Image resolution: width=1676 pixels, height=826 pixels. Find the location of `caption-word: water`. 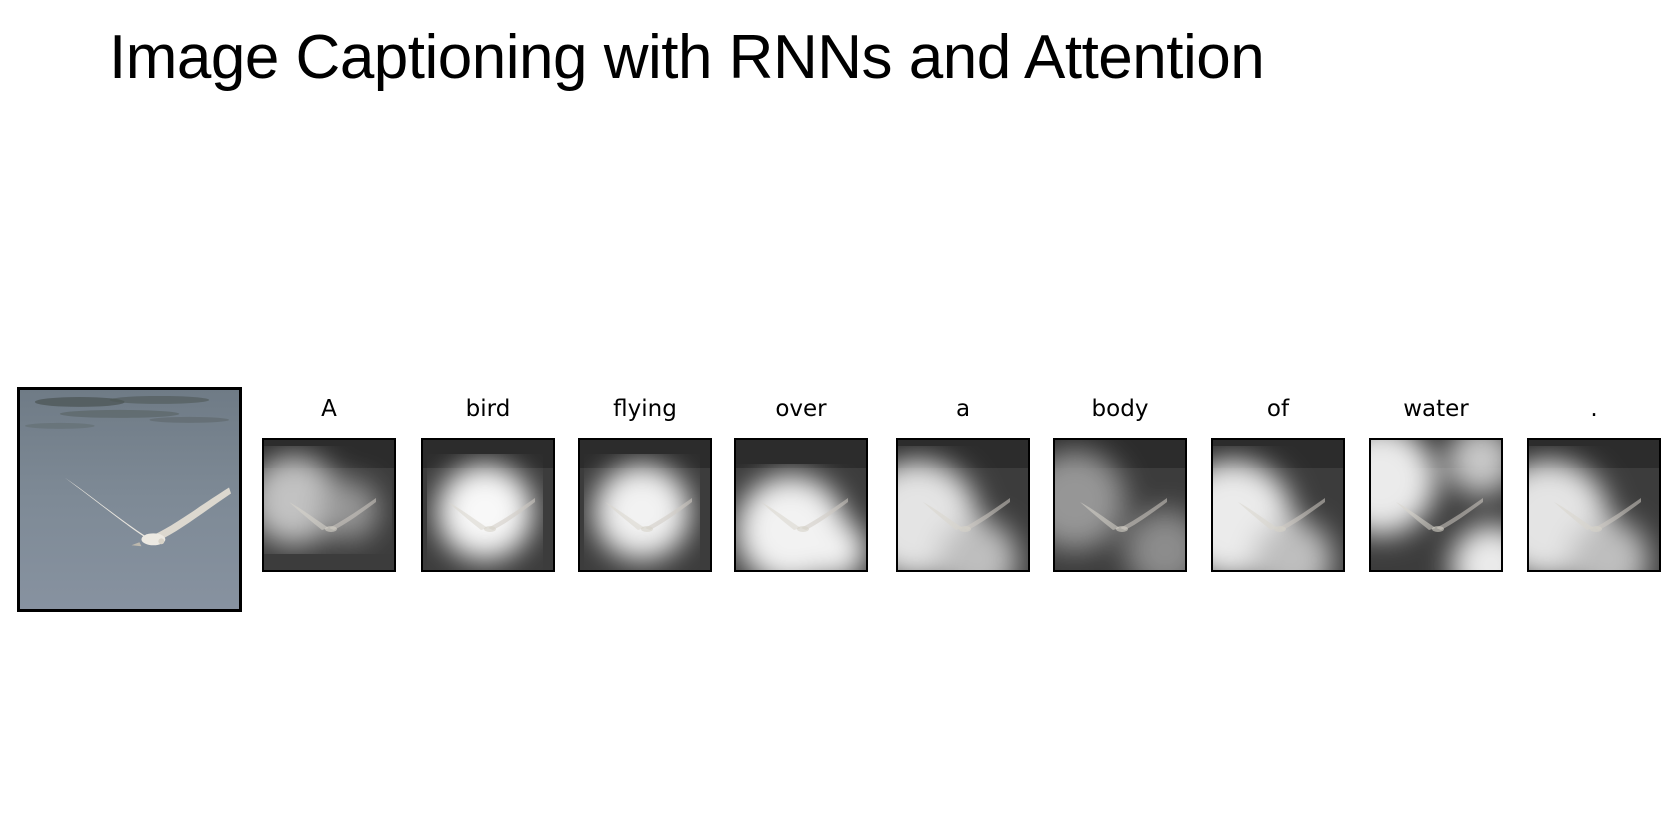

caption-word: water is located at coordinates (1436, 409).